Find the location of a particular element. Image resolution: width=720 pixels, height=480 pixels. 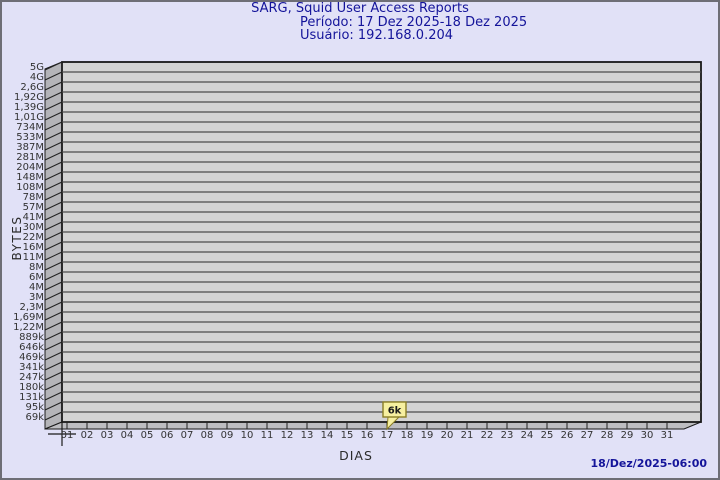

report-user: Usuário: 192.168.0.204 is located at coordinates (377, 35).